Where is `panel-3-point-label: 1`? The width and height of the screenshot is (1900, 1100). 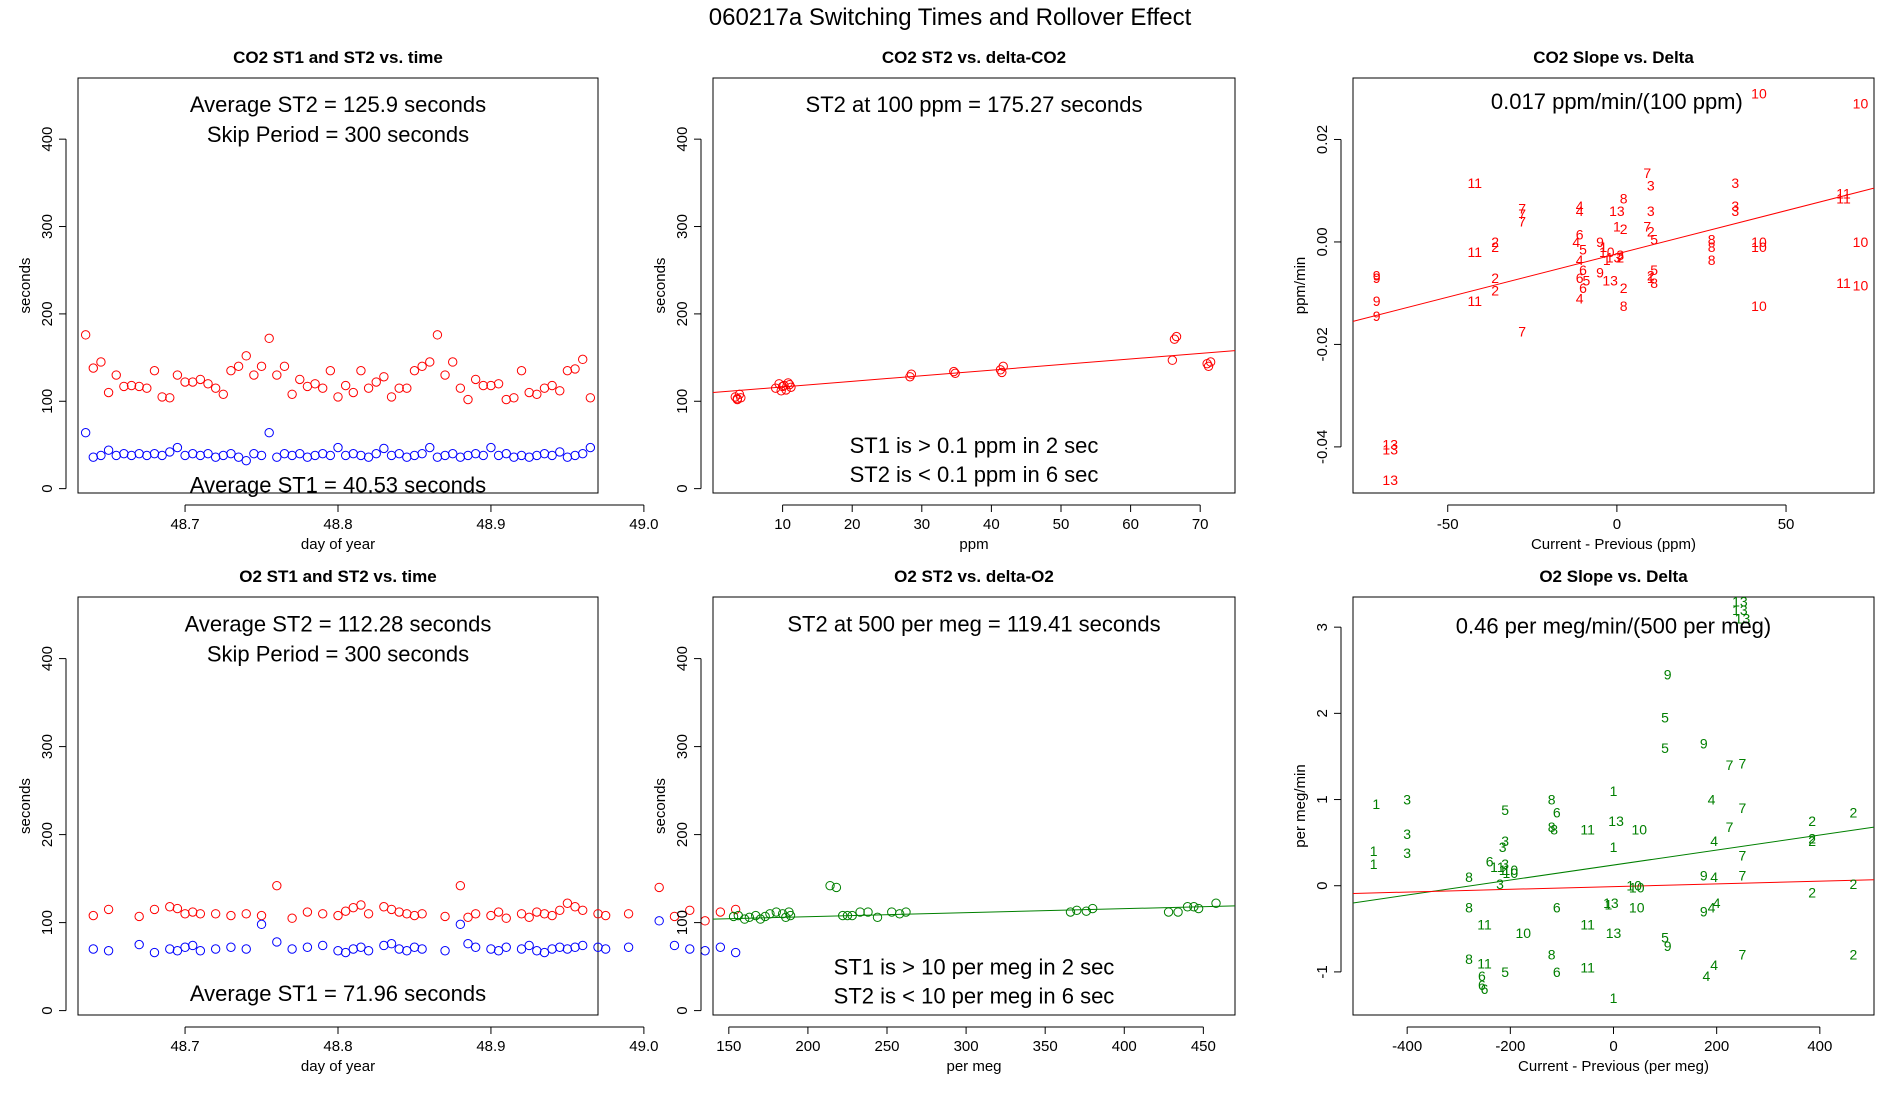
panel-3-point-label: 1 is located at coordinates (1607, 260).